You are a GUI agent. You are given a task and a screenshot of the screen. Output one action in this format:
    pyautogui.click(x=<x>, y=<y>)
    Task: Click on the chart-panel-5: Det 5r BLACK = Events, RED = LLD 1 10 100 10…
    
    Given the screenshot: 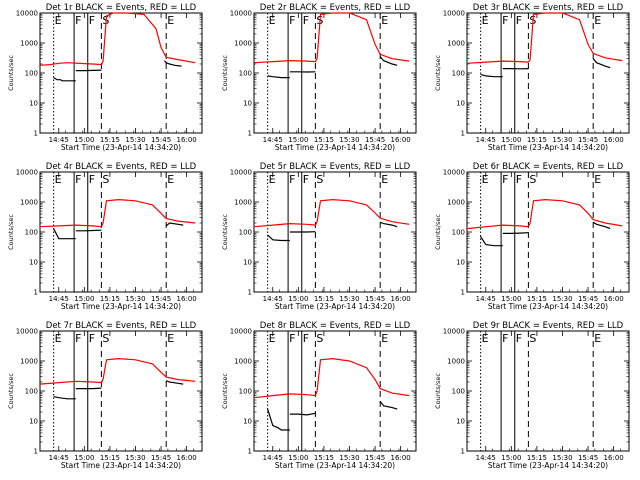 What is the action you would take?
    pyautogui.click(x=319, y=236)
    